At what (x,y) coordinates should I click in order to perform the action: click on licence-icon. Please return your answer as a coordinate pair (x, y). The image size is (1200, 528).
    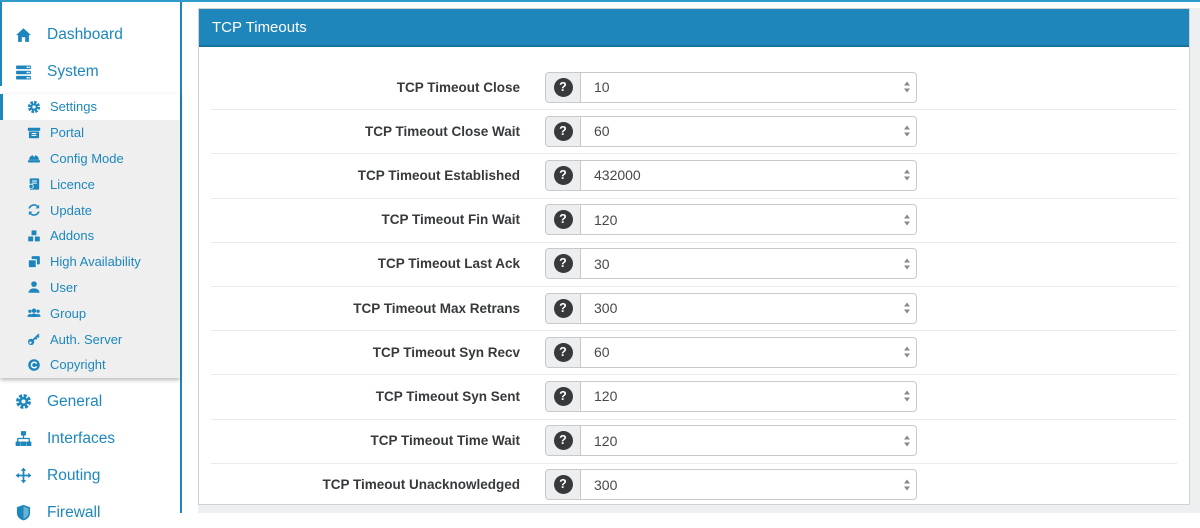
    Looking at the image, I should click on (34, 184).